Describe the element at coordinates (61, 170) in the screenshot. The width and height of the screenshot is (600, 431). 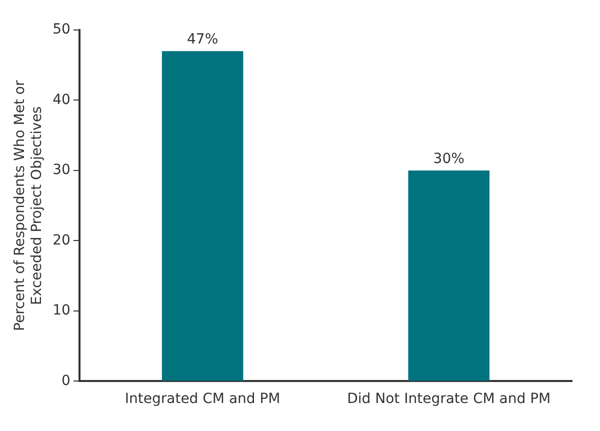
I see `y-tick-label: 30` at that location.